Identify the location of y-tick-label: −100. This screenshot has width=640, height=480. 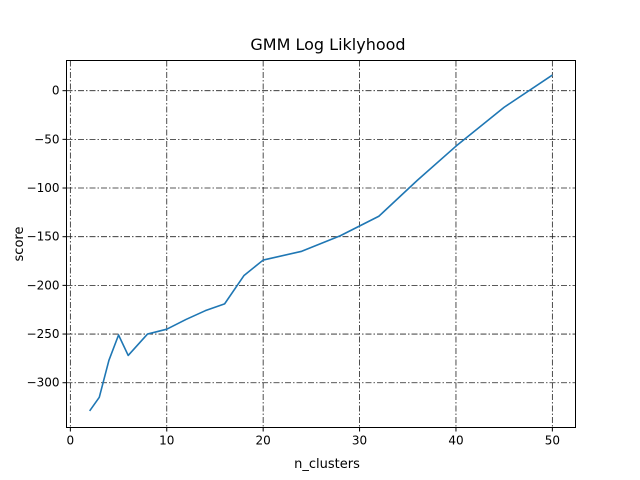
(43, 188).